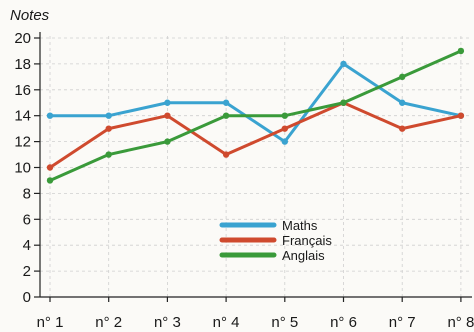  What do you see at coordinates (284, 322) in the screenshot?
I see `x-tick-label: n° 5` at bounding box center [284, 322].